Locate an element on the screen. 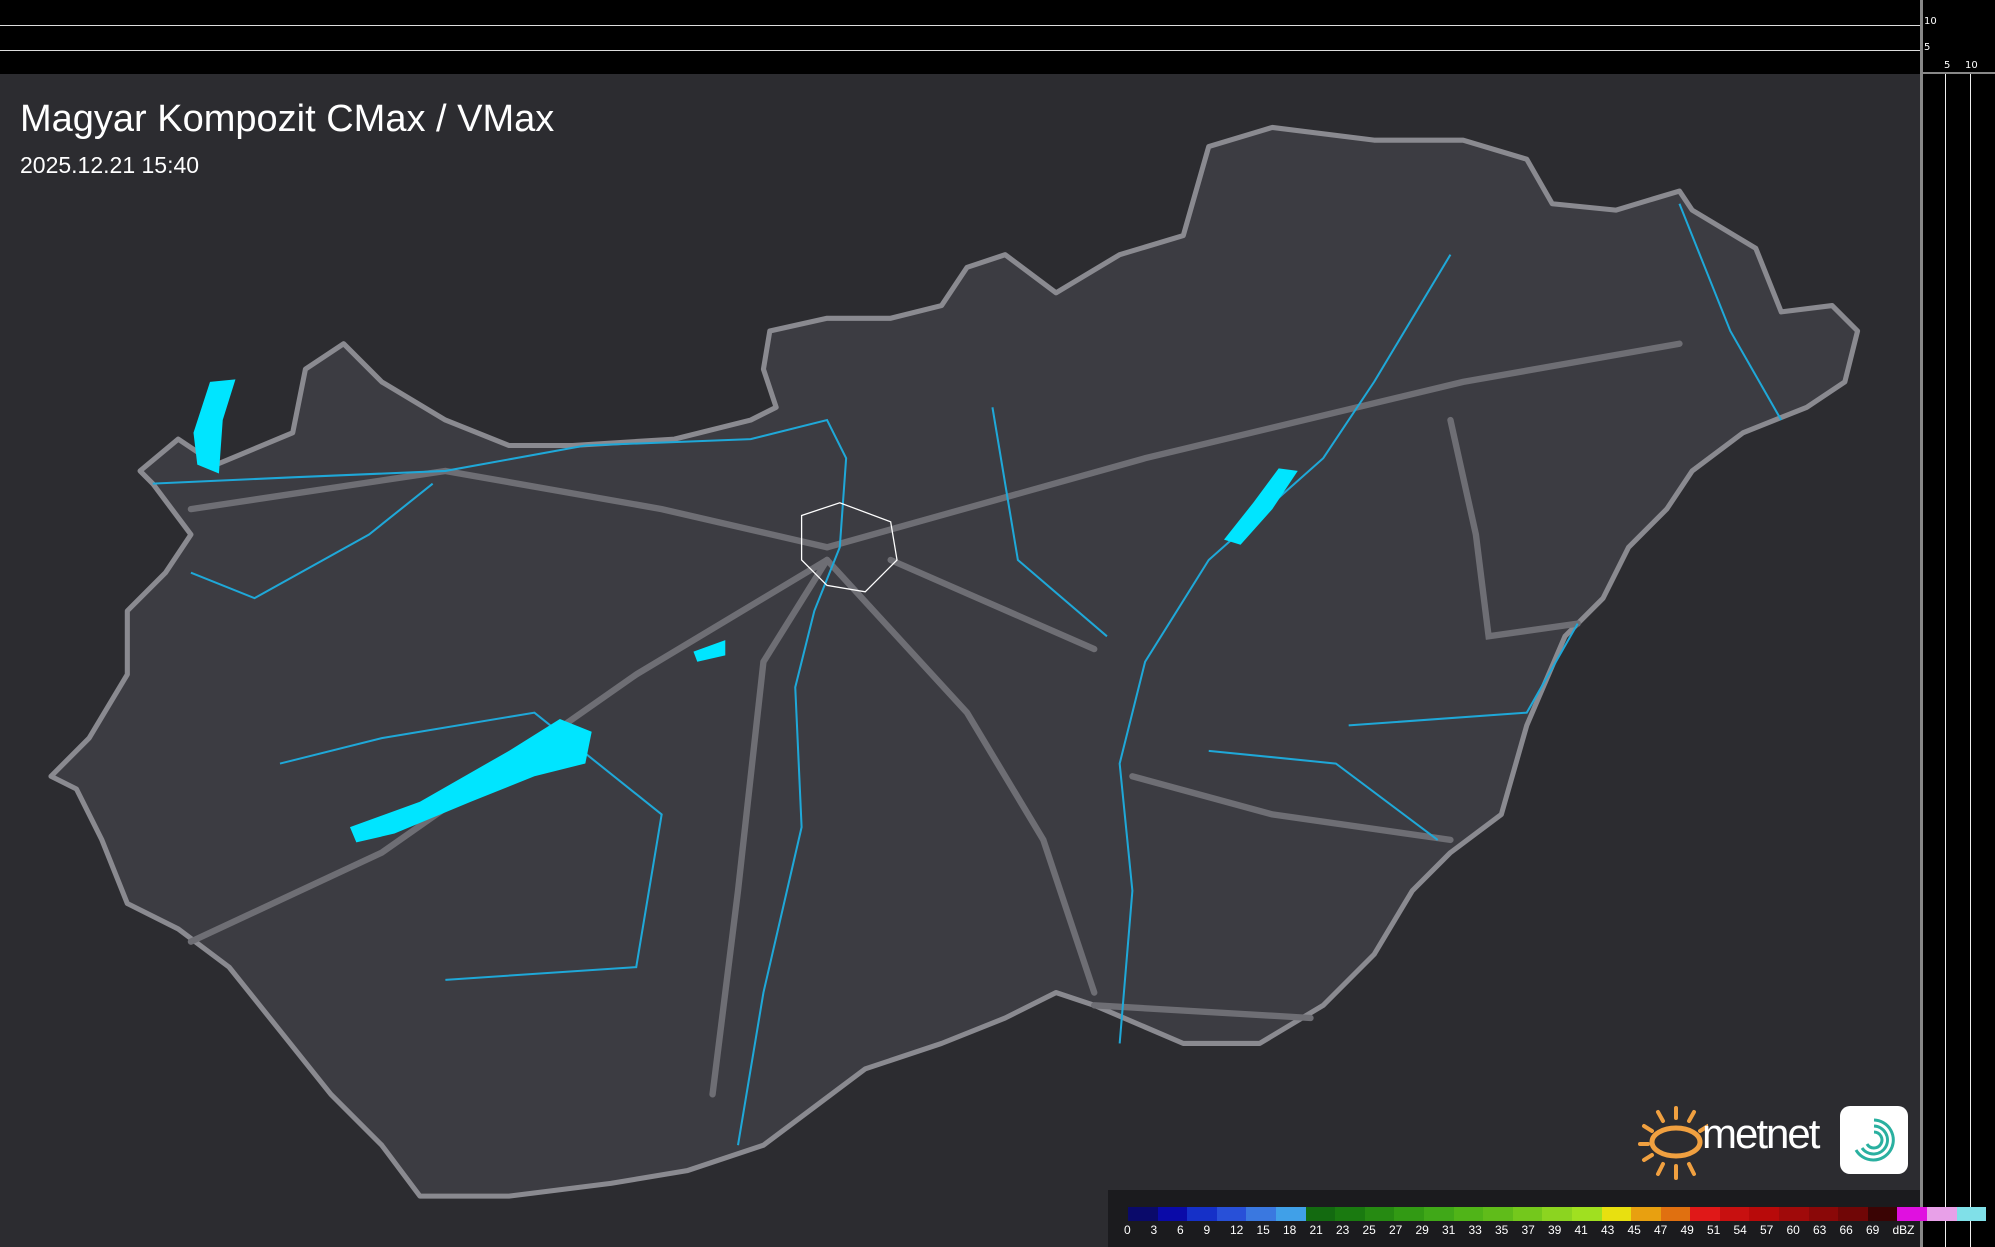 The height and width of the screenshot is (1247, 1995). lake-ferto is located at coordinates (214, 426).